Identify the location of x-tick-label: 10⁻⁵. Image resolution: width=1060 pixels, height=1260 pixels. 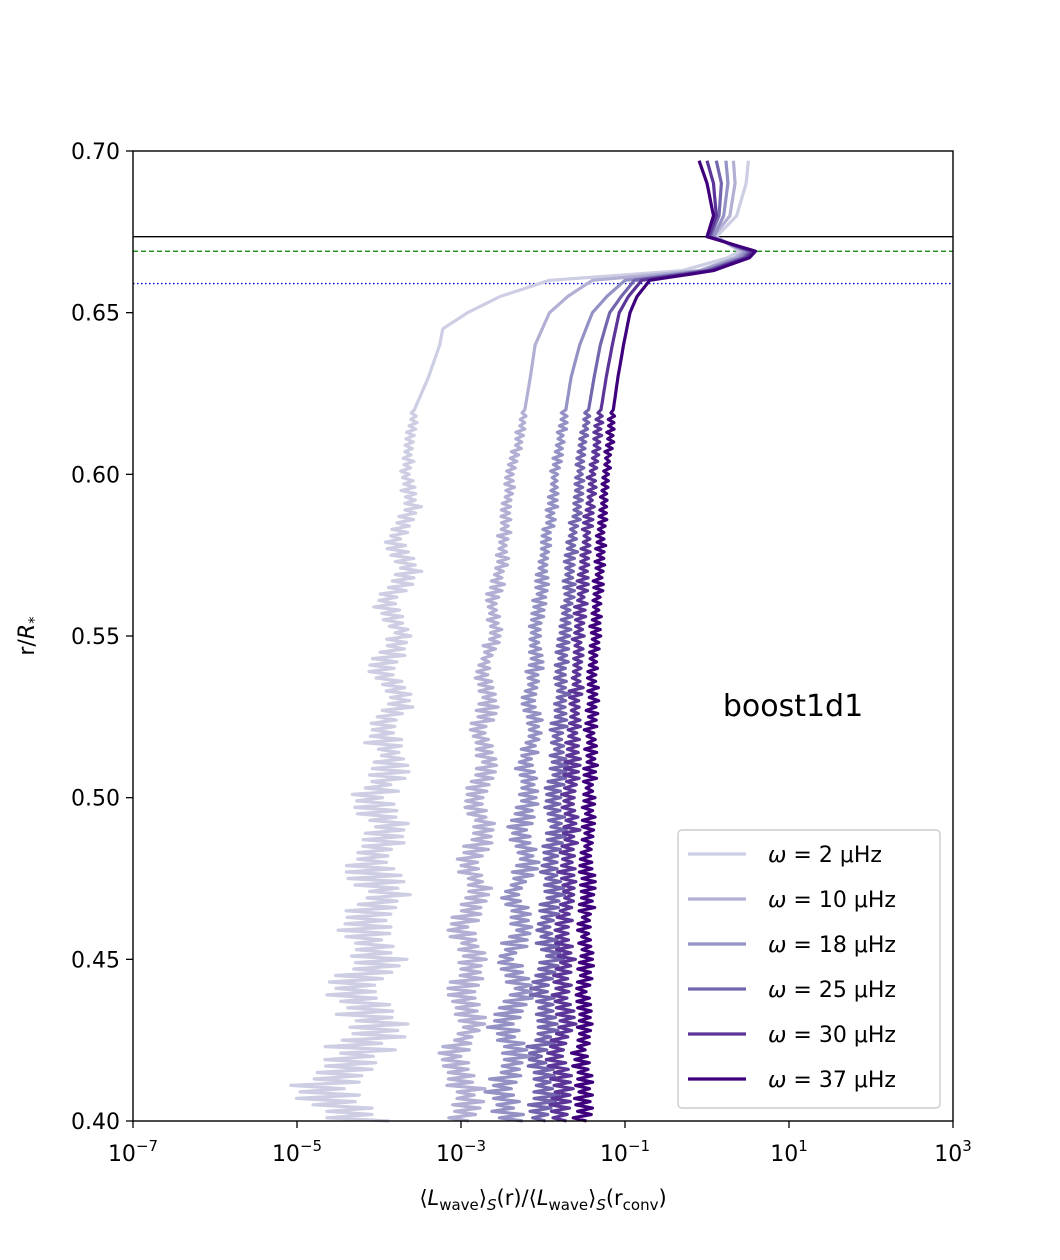
(297, 1152).